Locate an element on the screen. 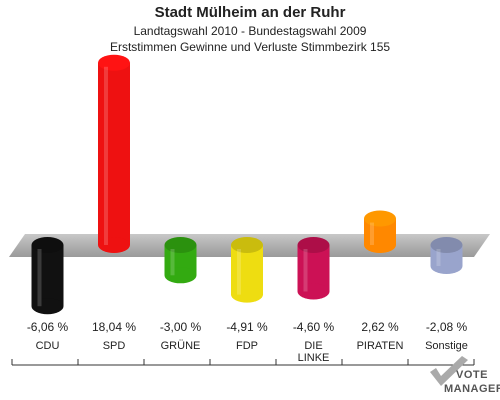  value-label: -4,91 % is located at coordinates (247, 327).